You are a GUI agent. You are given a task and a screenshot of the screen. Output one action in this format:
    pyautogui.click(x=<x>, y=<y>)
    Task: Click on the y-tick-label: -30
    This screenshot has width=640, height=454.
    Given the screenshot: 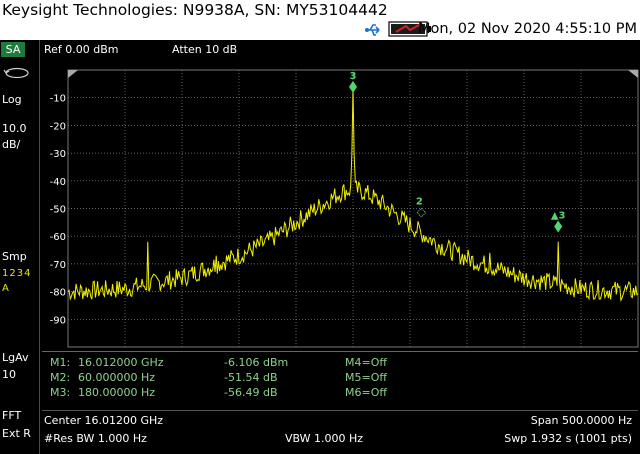 What is the action you would take?
    pyautogui.click(x=58, y=154)
    